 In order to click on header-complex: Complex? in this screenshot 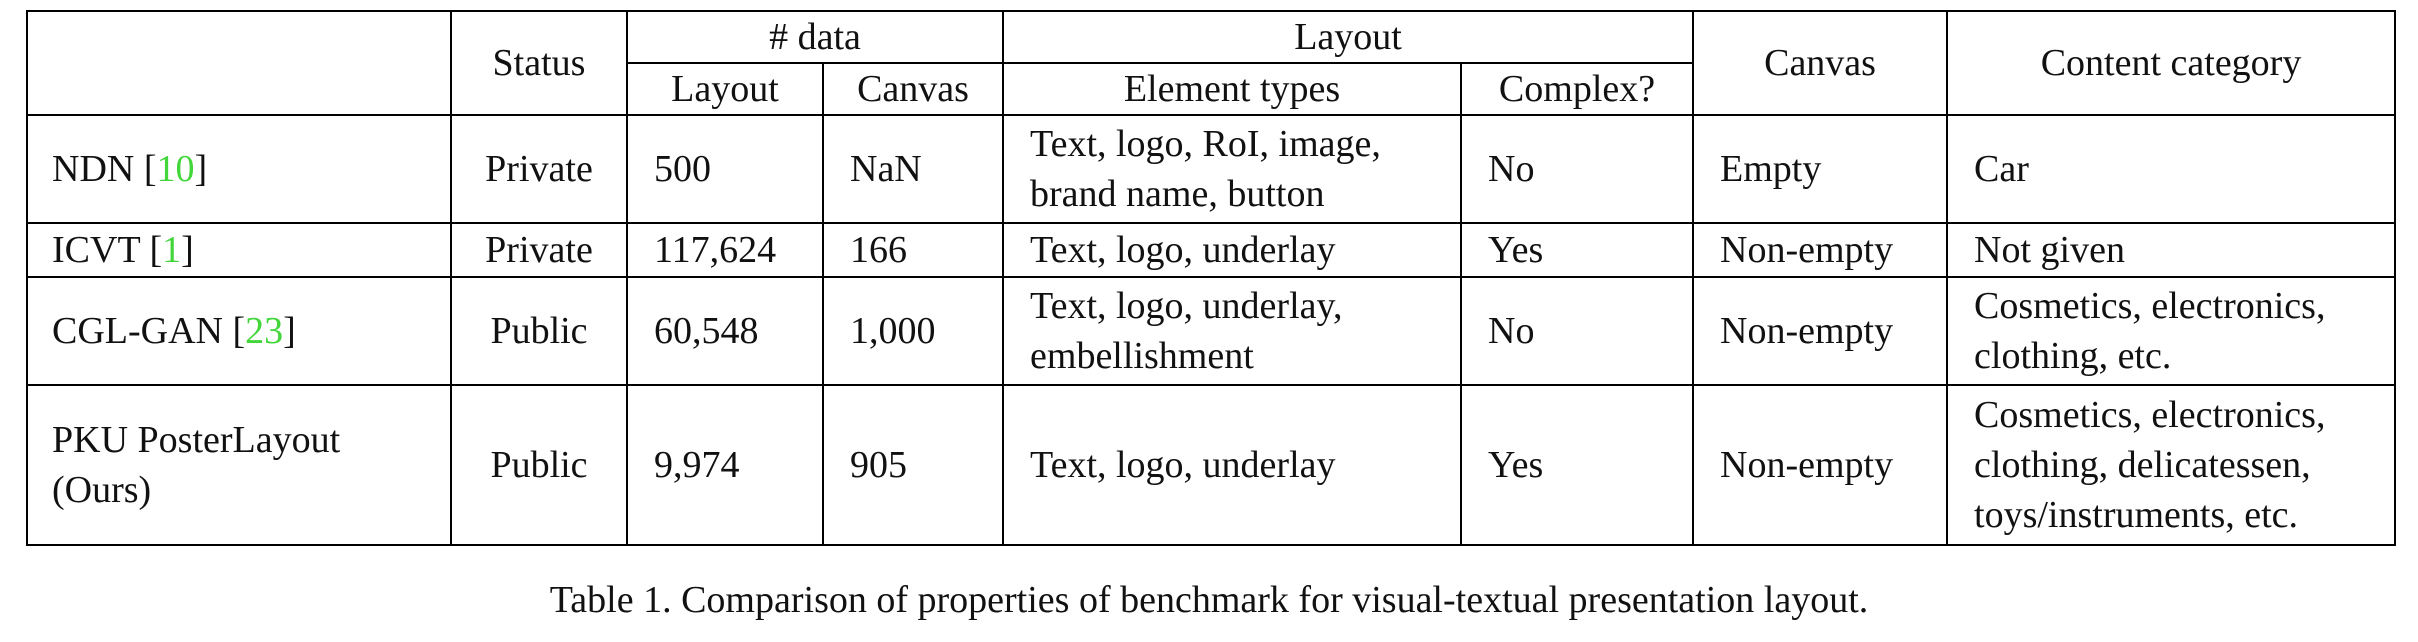, I will do `click(1577, 89)`.